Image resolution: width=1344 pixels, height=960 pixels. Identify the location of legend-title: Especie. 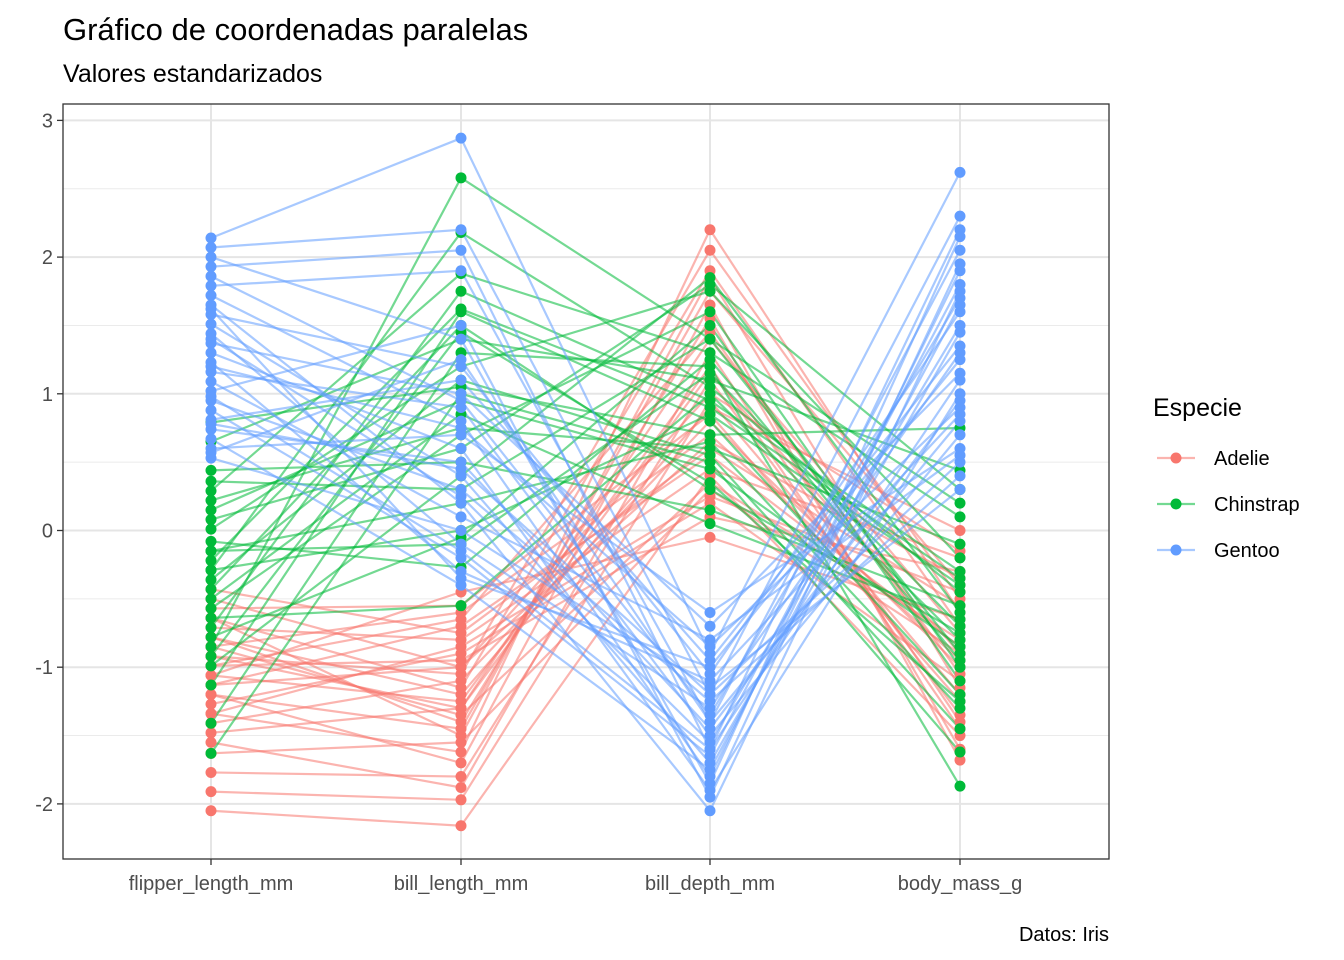
(1197, 408).